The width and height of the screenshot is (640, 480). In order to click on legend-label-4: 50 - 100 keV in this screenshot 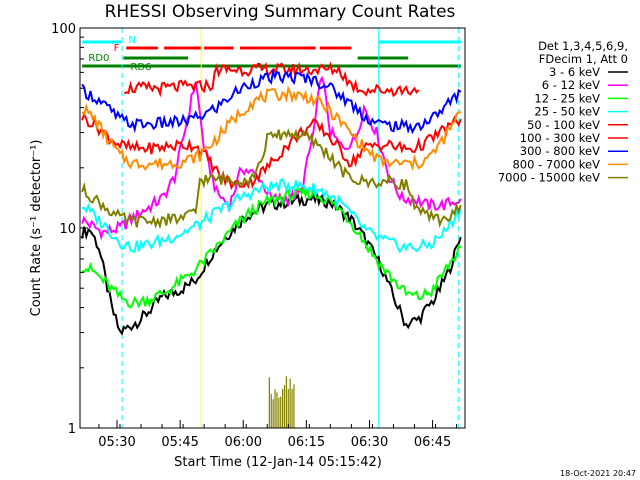, I will do `click(563, 125)`.